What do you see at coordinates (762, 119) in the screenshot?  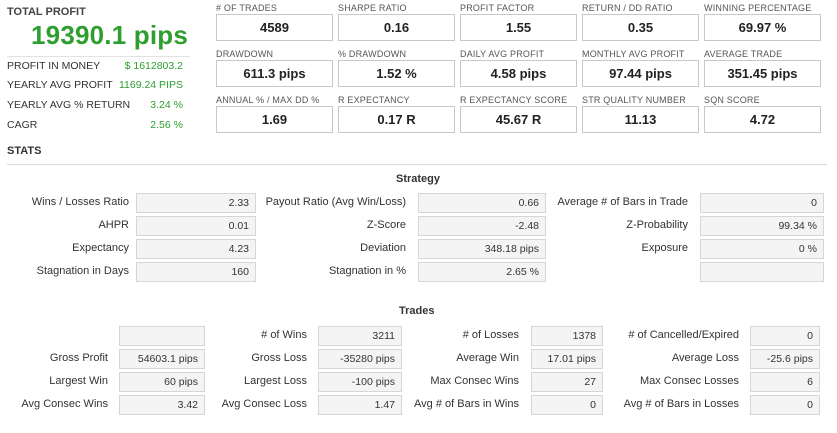 I see `metric-value: 4.72` at bounding box center [762, 119].